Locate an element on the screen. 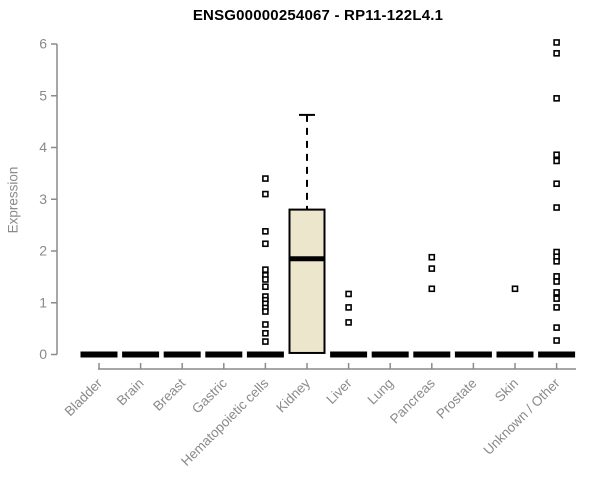 Image resolution: width=600 pixels, height=500 pixels. y-tick-label: 4 is located at coordinates (43, 147).